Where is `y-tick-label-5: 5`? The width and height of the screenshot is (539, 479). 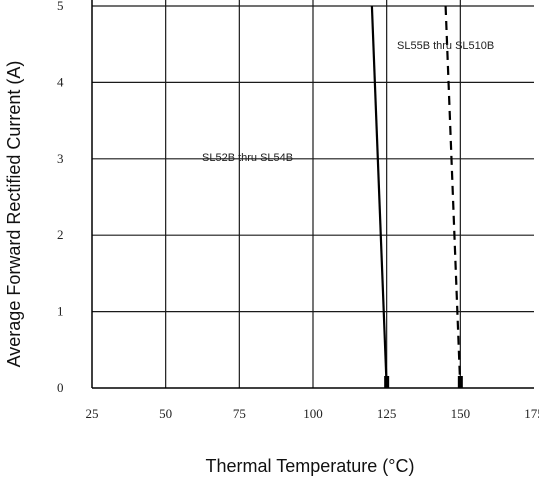
y-tick-label-5: 5 is located at coordinates (60, 6).